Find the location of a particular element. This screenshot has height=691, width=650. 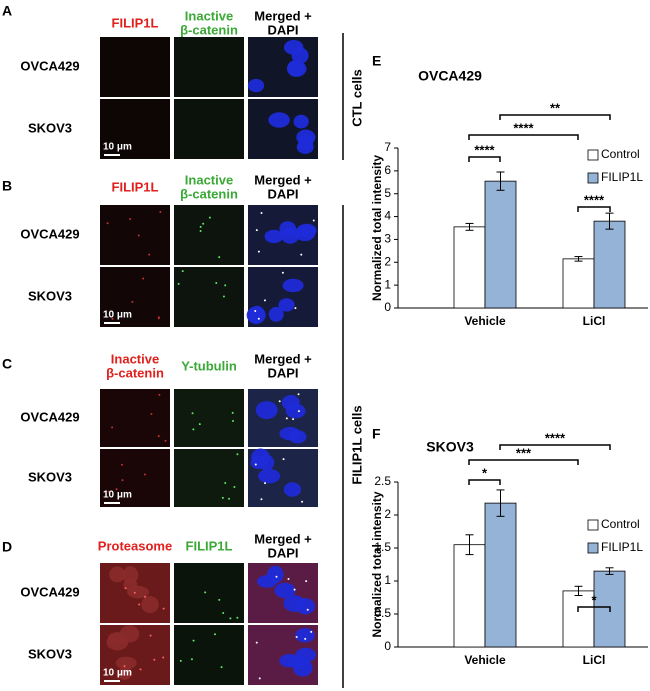

column-header: Proteasome is located at coordinates (135, 545).